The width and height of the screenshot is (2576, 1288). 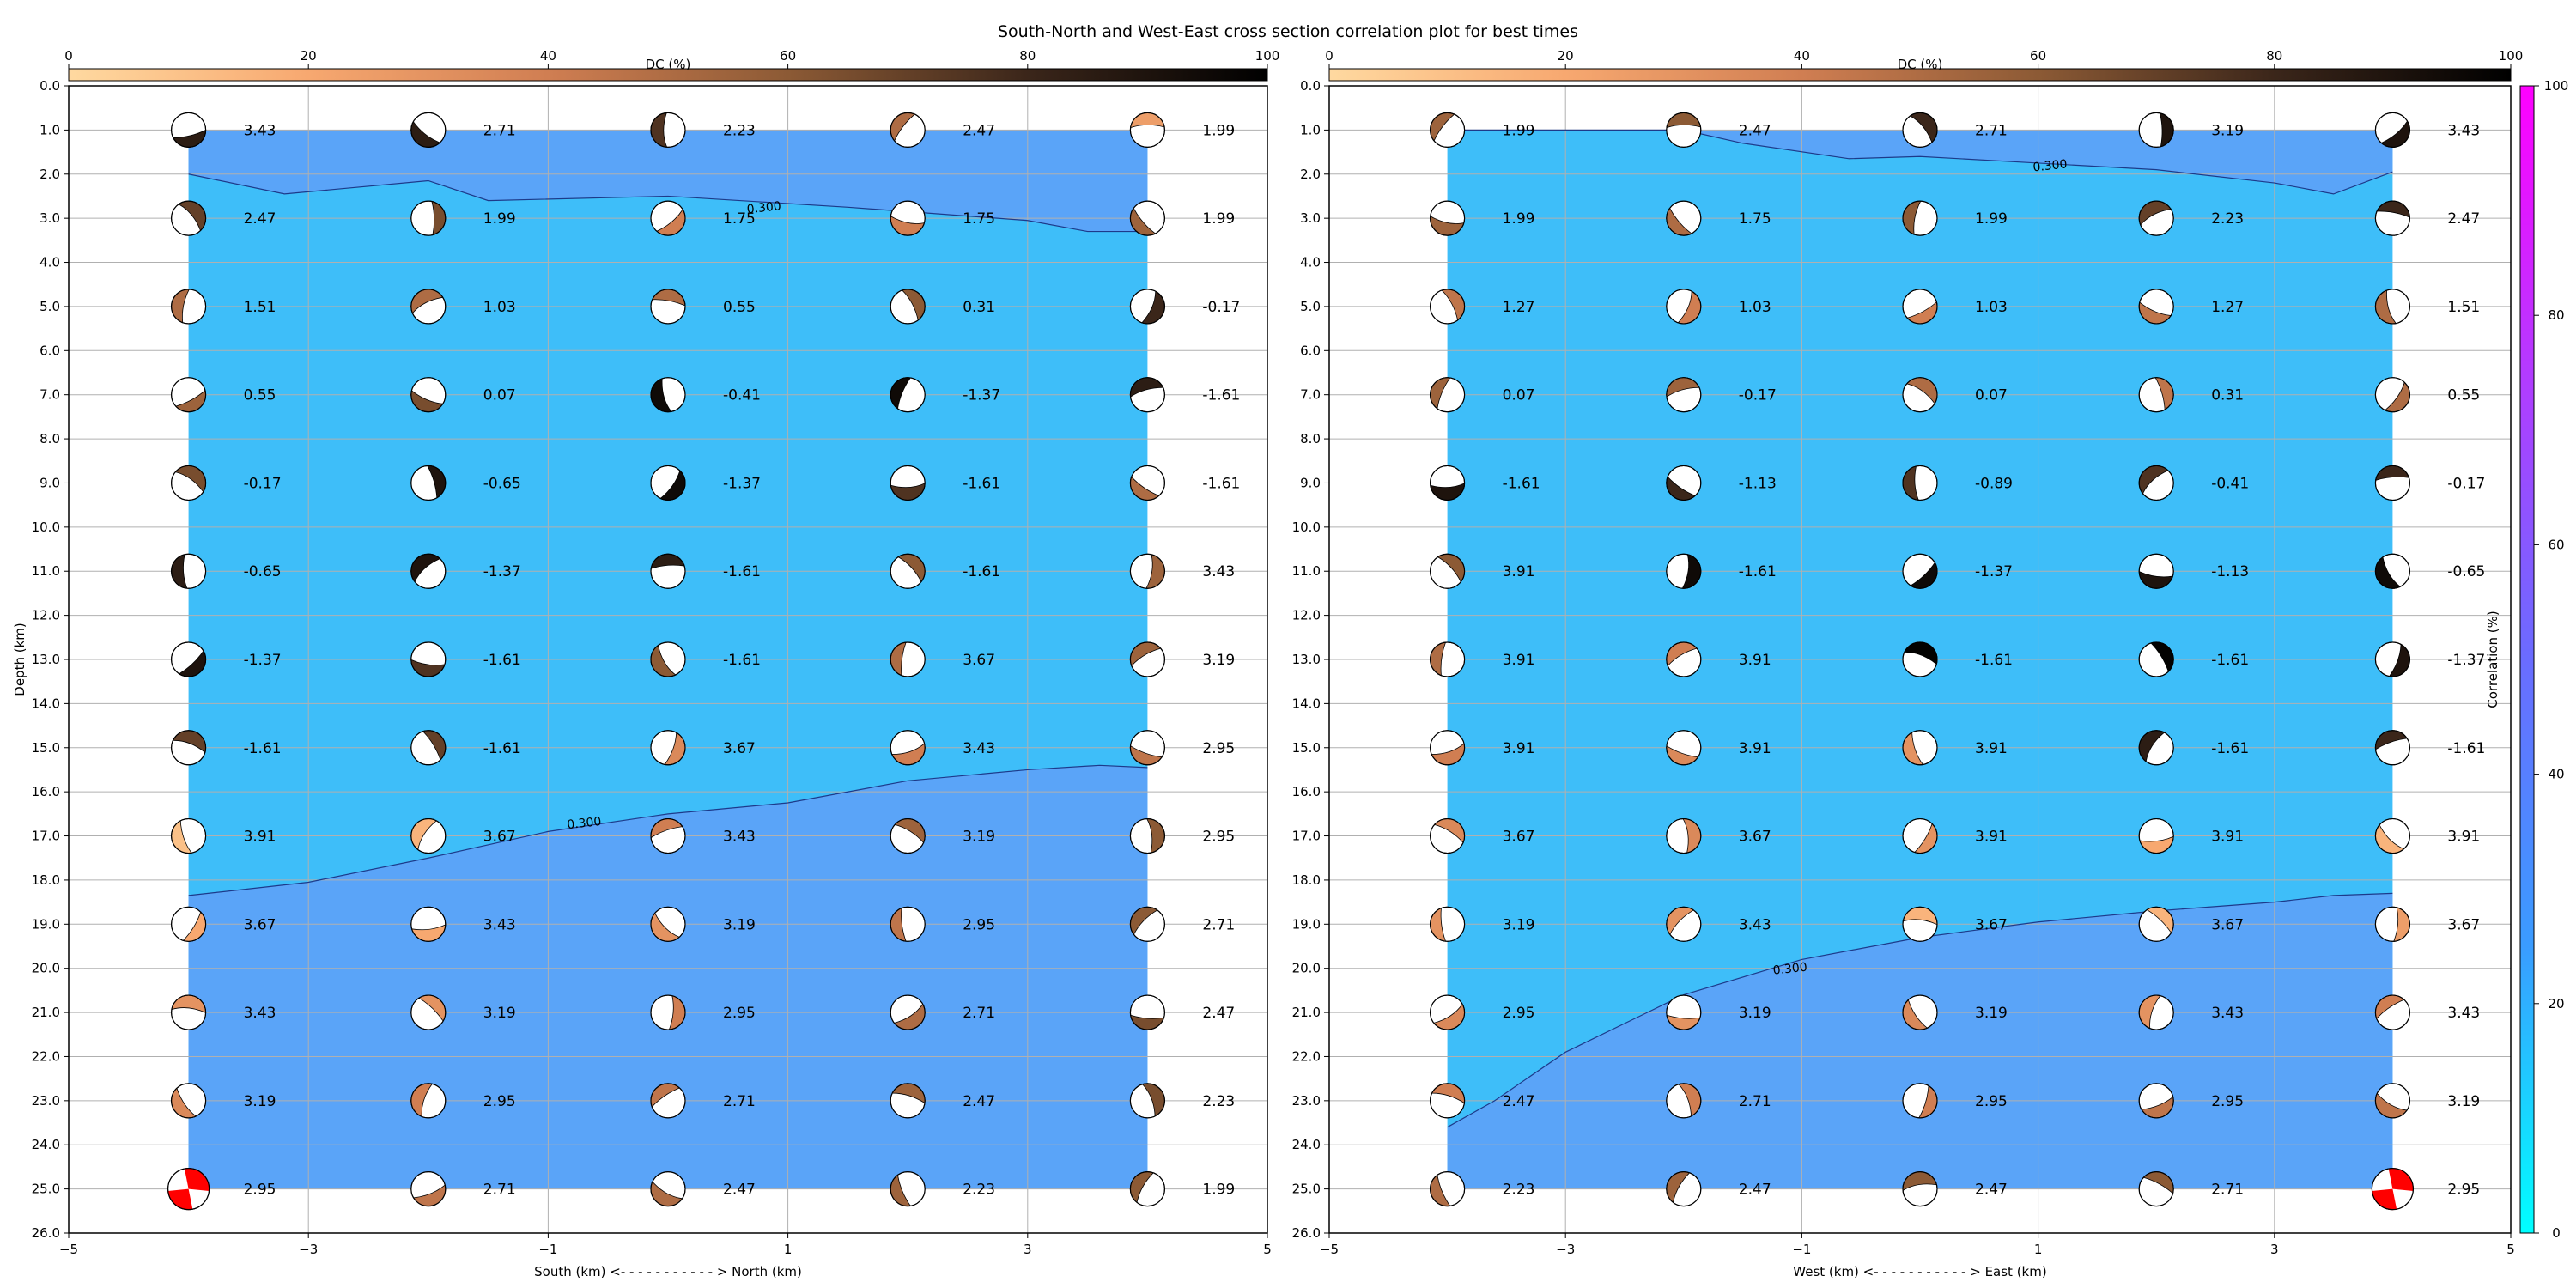 I want to click on grid-value-label: 1.51, so click(x=260, y=307).